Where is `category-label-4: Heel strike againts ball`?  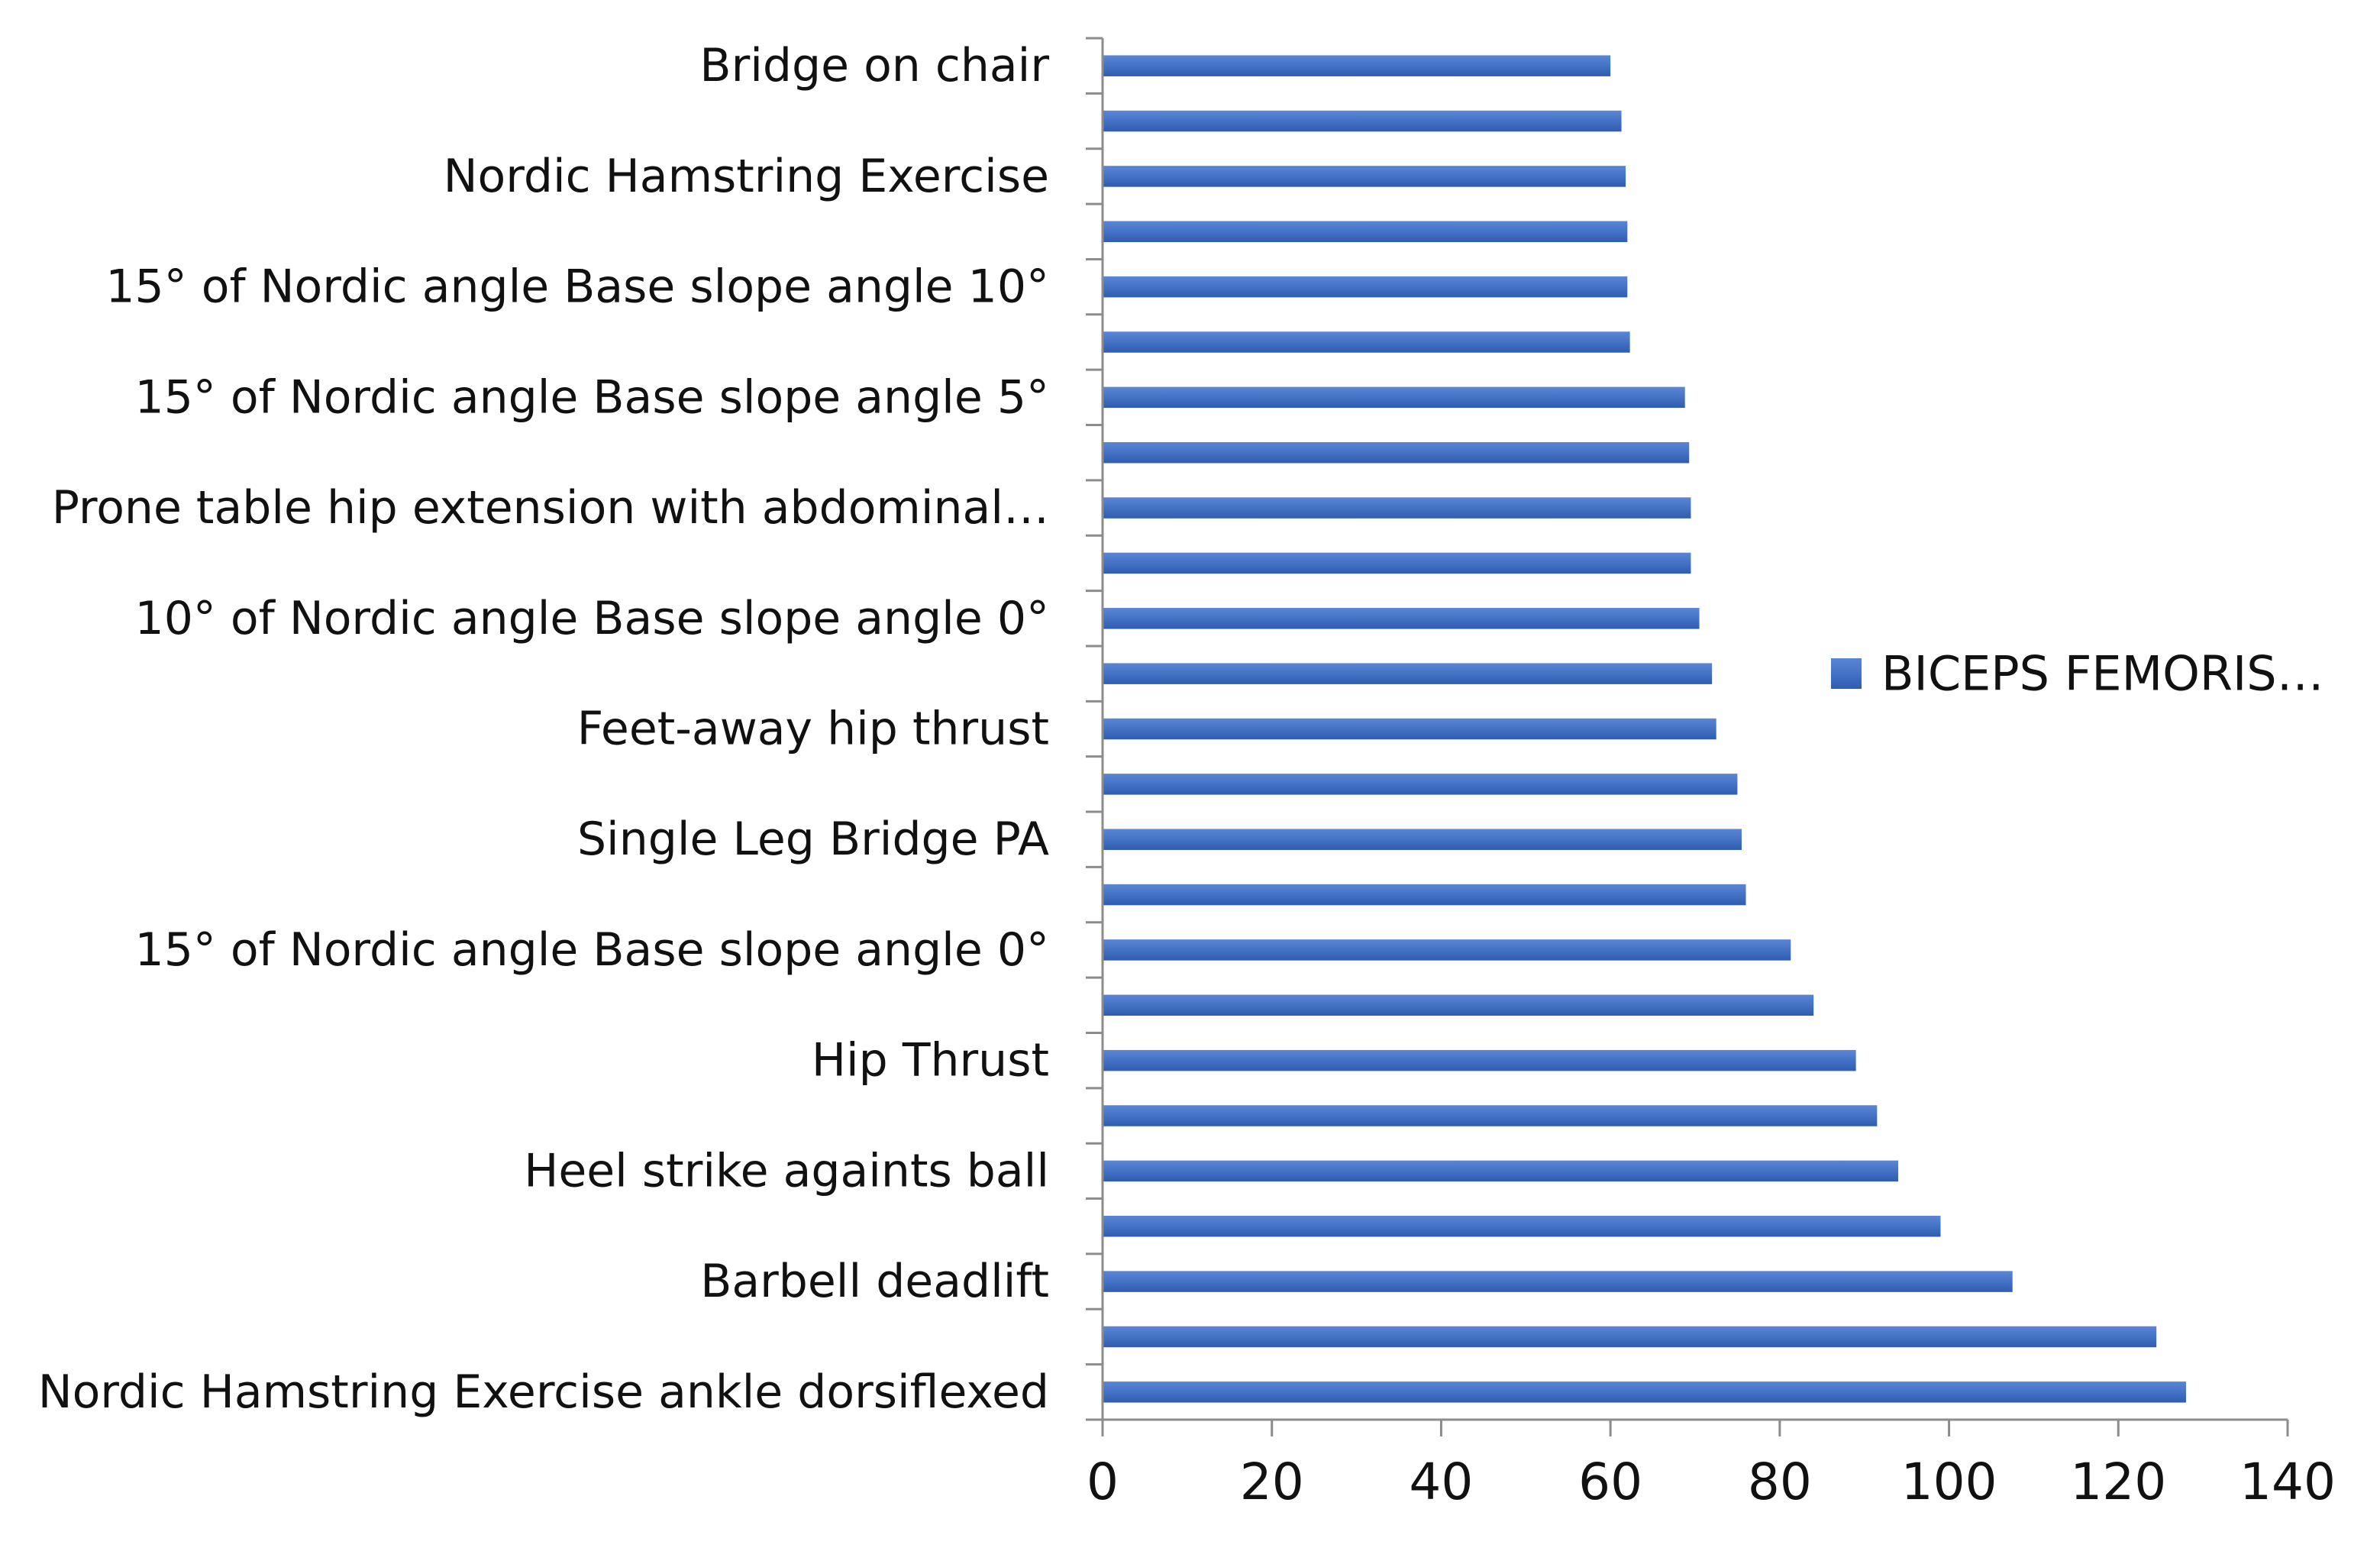 category-label-4: Heel strike againts ball is located at coordinates (786, 1171).